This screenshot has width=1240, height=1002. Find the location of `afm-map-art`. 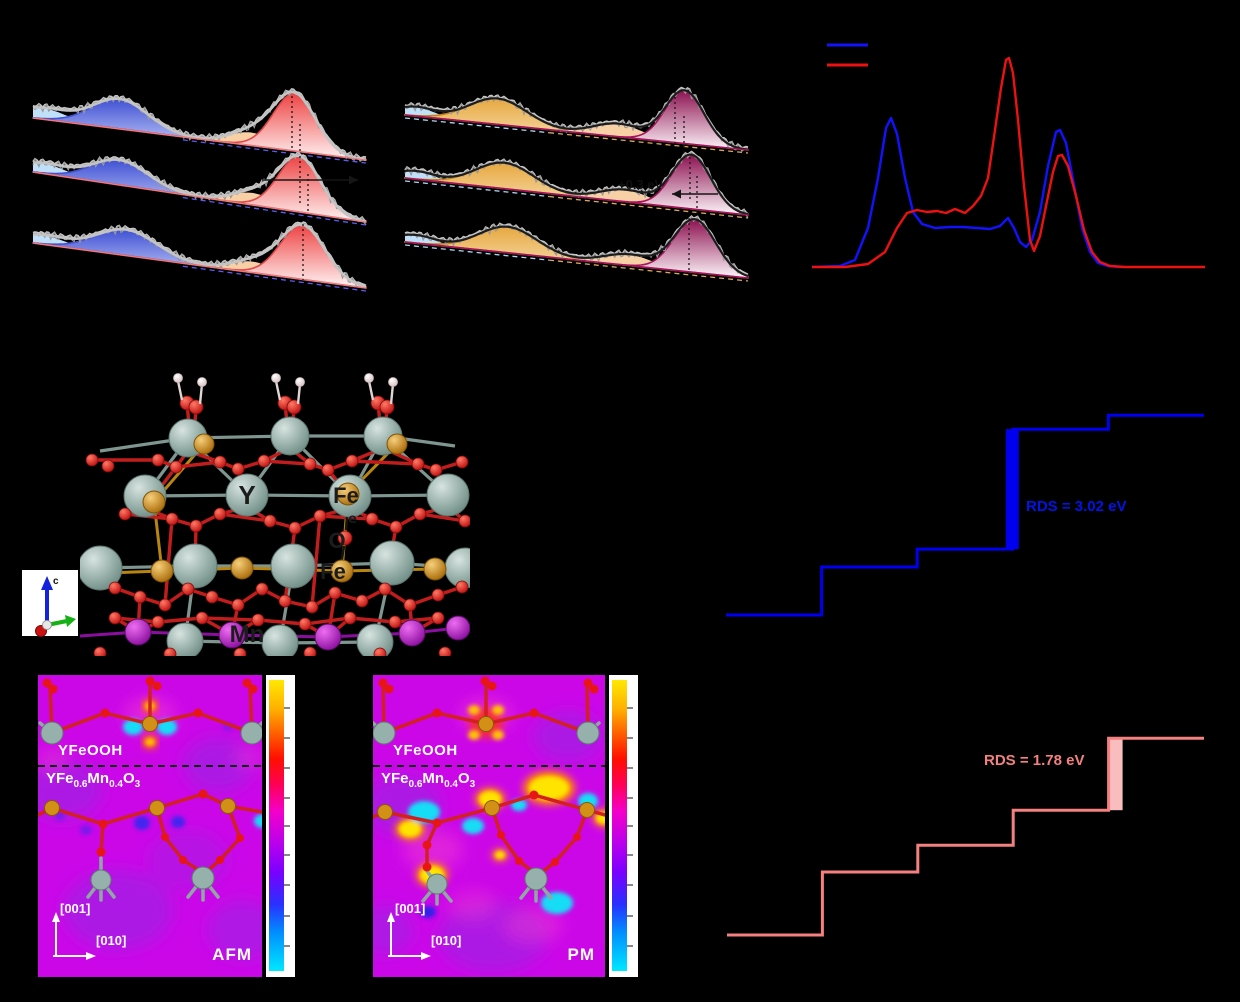

afm-map-art is located at coordinates (150, 826).